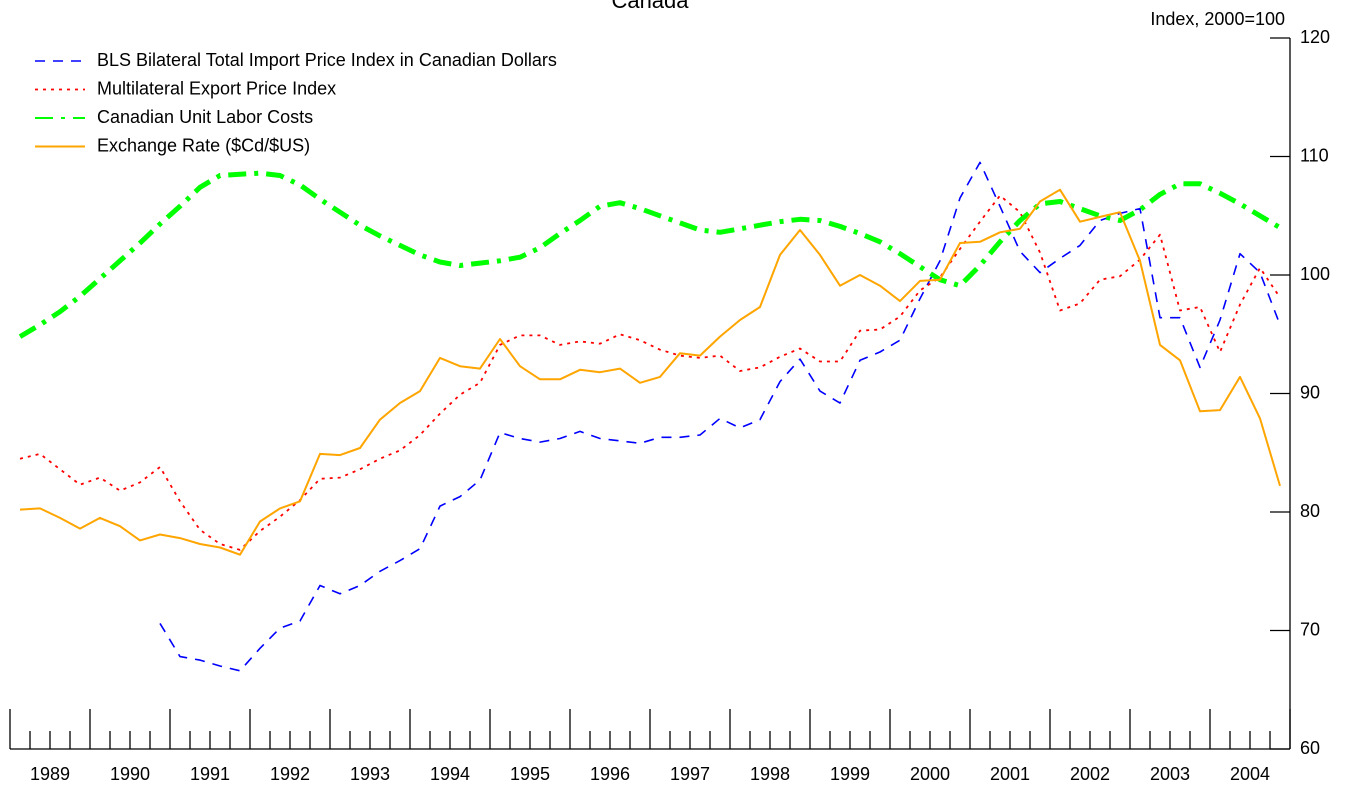 This screenshot has width=1359, height=785. What do you see at coordinates (1090, 774) in the screenshot?
I see `x-tick-label: 2002` at bounding box center [1090, 774].